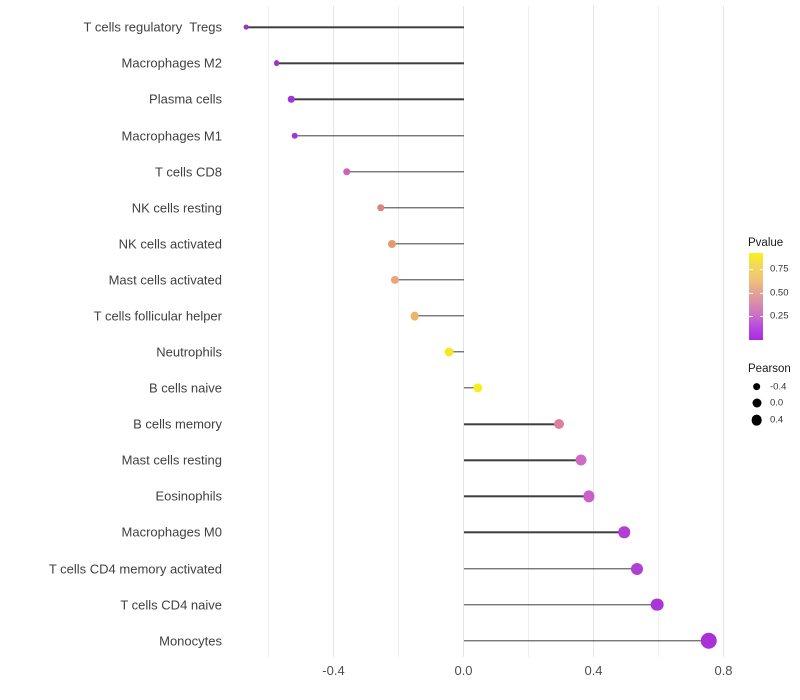 The width and height of the screenshot is (800, 700). Describe the element at coordinates (152, 27) in the screenshot. I see `row-label: T cells regulatory Tregs` at that location.